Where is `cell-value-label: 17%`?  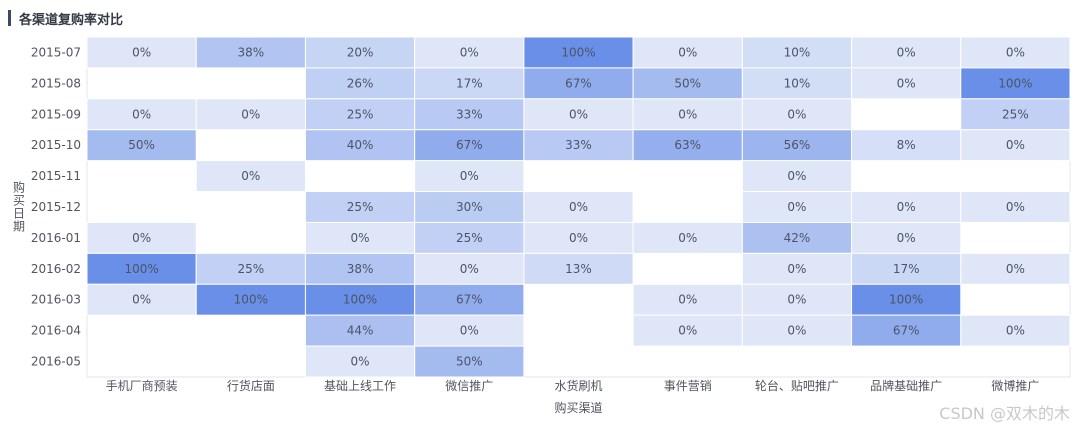
cell-value-label: 17% is located at coordinates (469, 83).